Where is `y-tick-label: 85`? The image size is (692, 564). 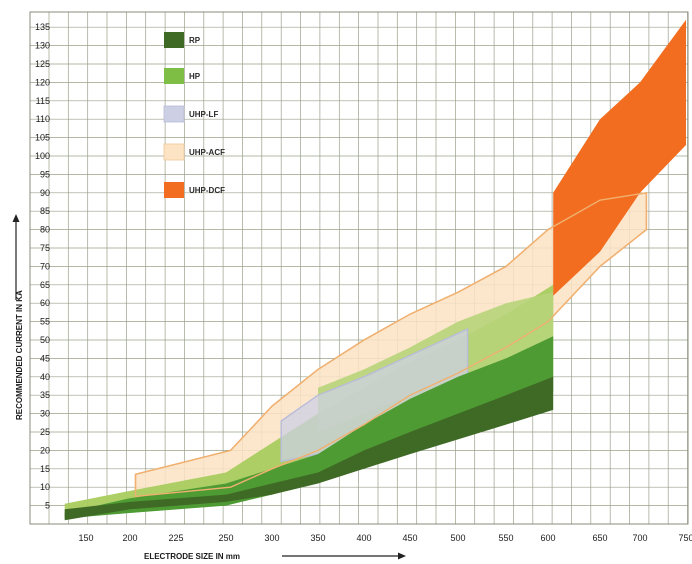
y-tick-label: 85 is located at coordinates (45, 211).